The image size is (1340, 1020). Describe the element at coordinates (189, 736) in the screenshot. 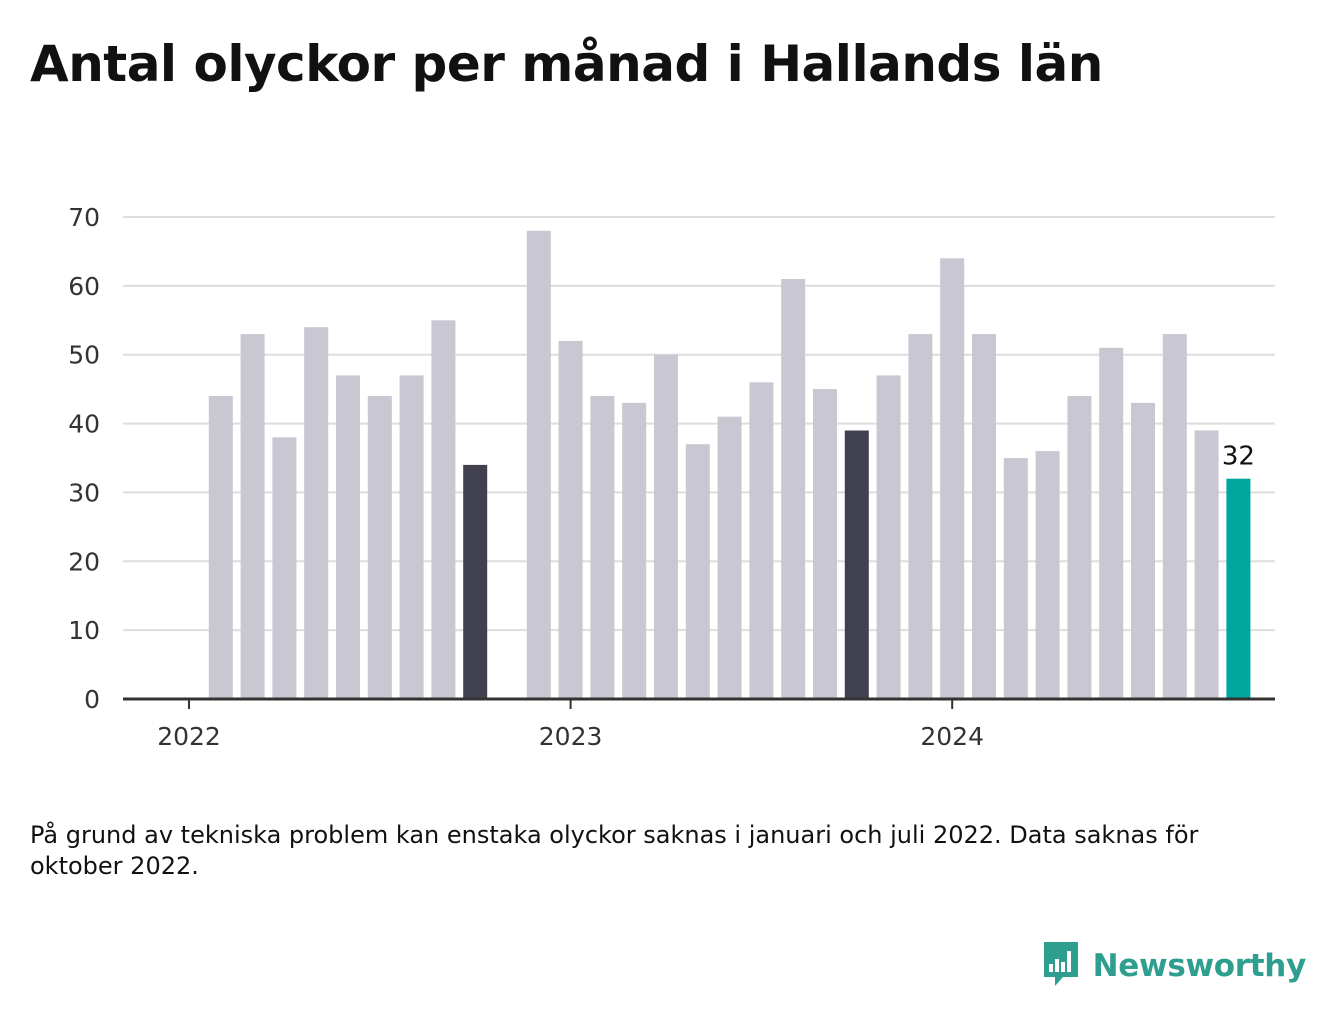

I see `x-tick-label: 2022` at that location.